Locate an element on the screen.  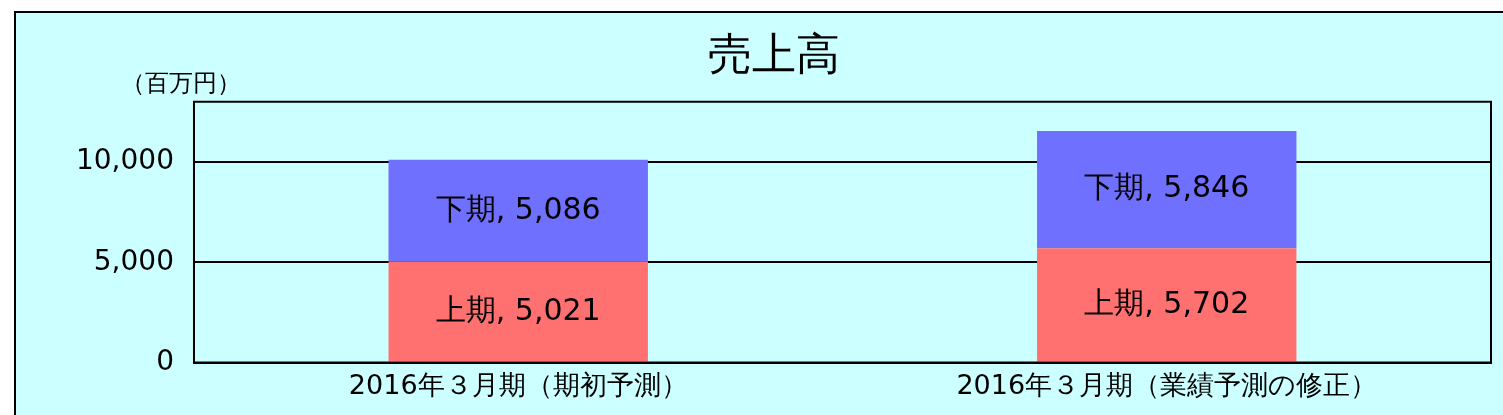
series-label: 下期 is located at coordinates (465, 208).